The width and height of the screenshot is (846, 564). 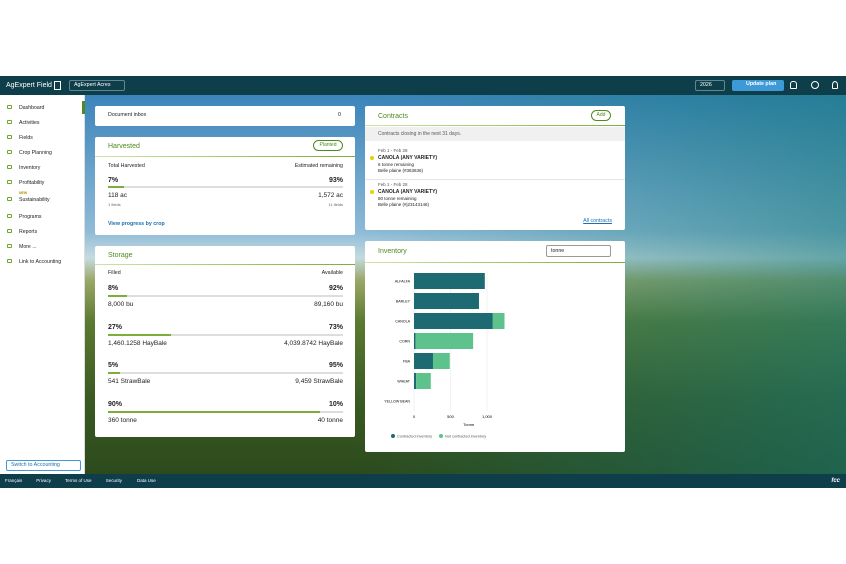 What do you see at coordinates (146, 480) in the screenshot?
I see `footer-link: Data Use` at bounding box center [146, 480].